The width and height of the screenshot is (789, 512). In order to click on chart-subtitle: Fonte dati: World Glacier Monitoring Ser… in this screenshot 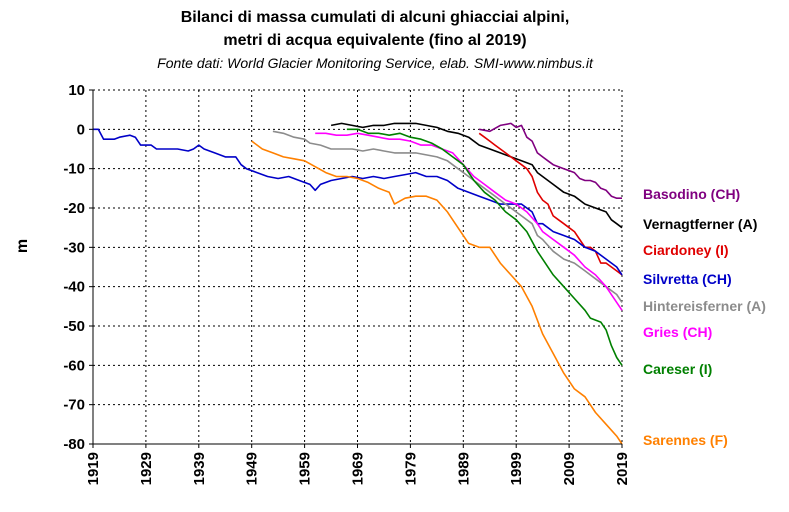, I will do `click(375, 63)`.